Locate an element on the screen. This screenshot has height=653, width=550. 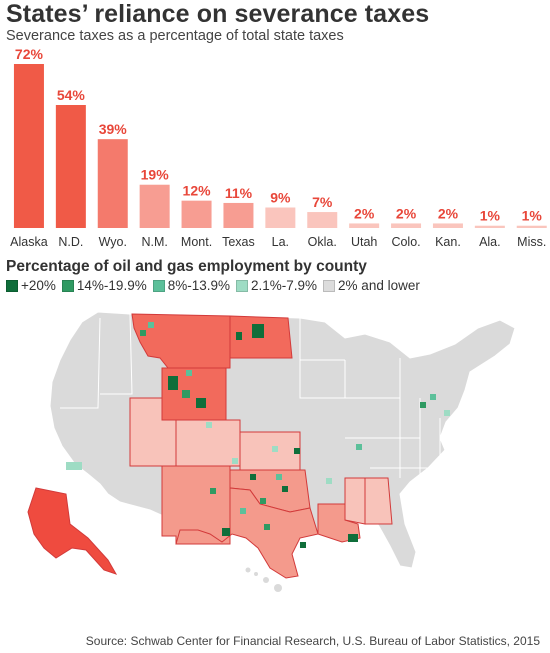
bar-utah is located at coordinates (364, 225).